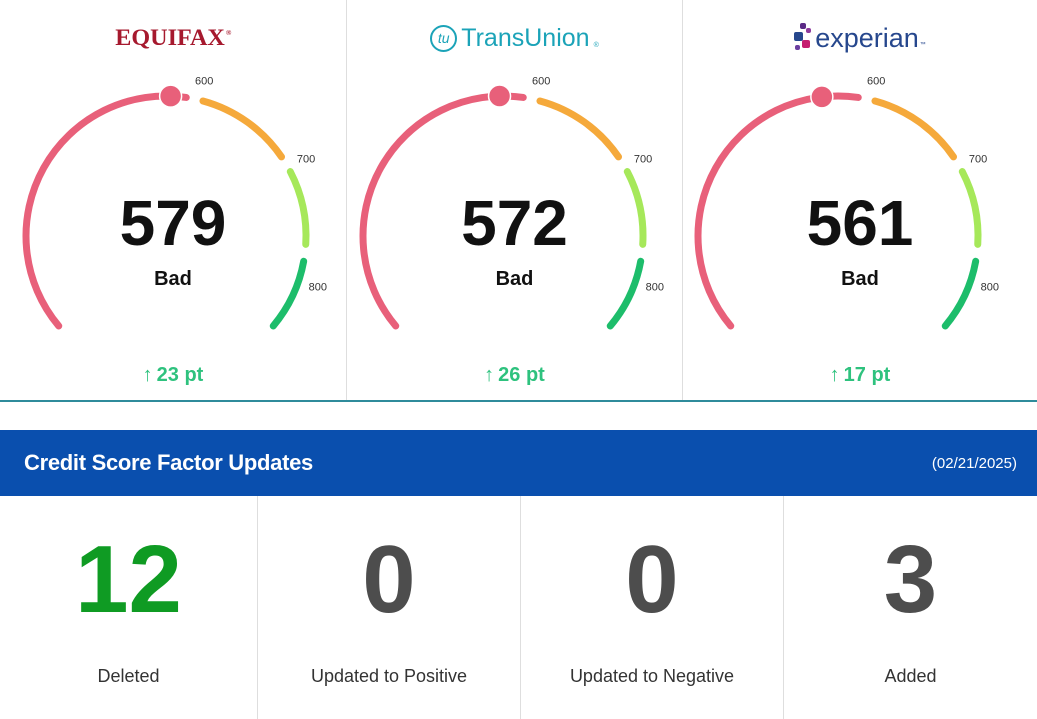  I want to click on factor-card-added: 3 Added, so click(910, 607).